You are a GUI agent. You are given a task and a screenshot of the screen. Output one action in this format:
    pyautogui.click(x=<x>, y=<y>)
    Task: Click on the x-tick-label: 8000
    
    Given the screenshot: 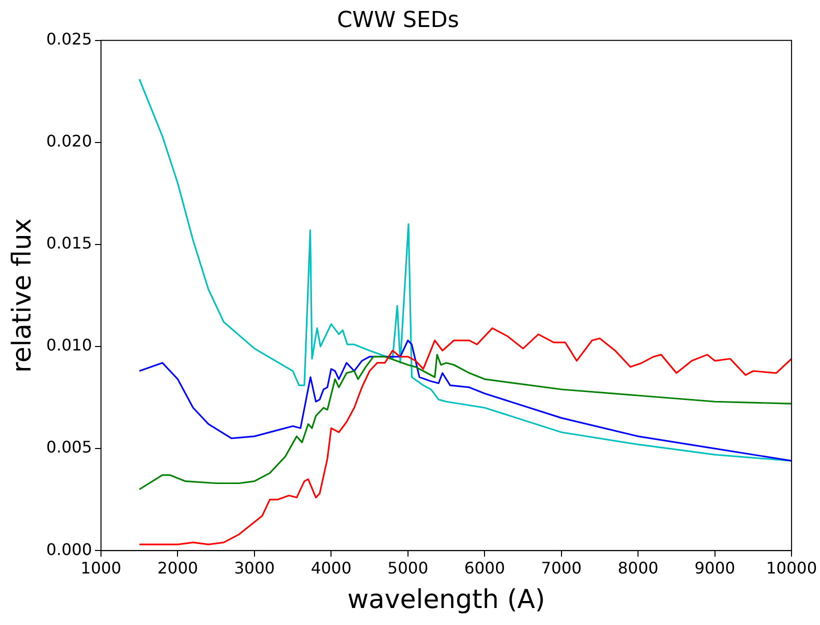 What is the action you would take?
    pyautogui.click(x=638, y=568)
    